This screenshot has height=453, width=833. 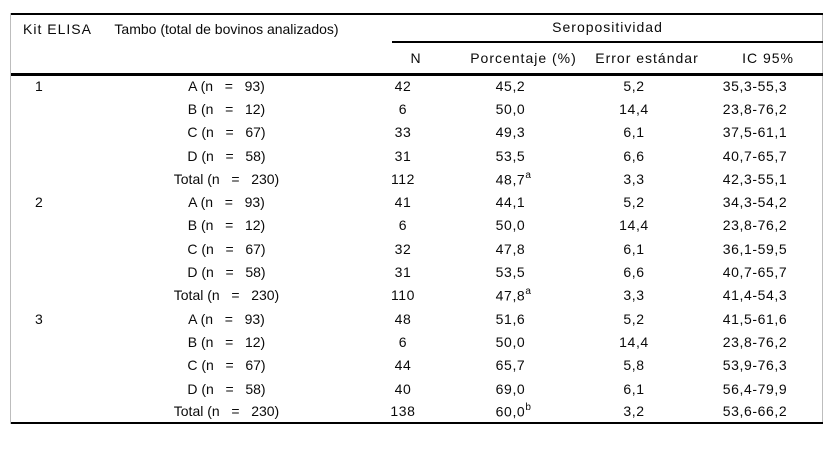 What do you see at coordinates (403, 248) in the screenshot?
I see `n-cell: 32` at bounding box center [403, 248].